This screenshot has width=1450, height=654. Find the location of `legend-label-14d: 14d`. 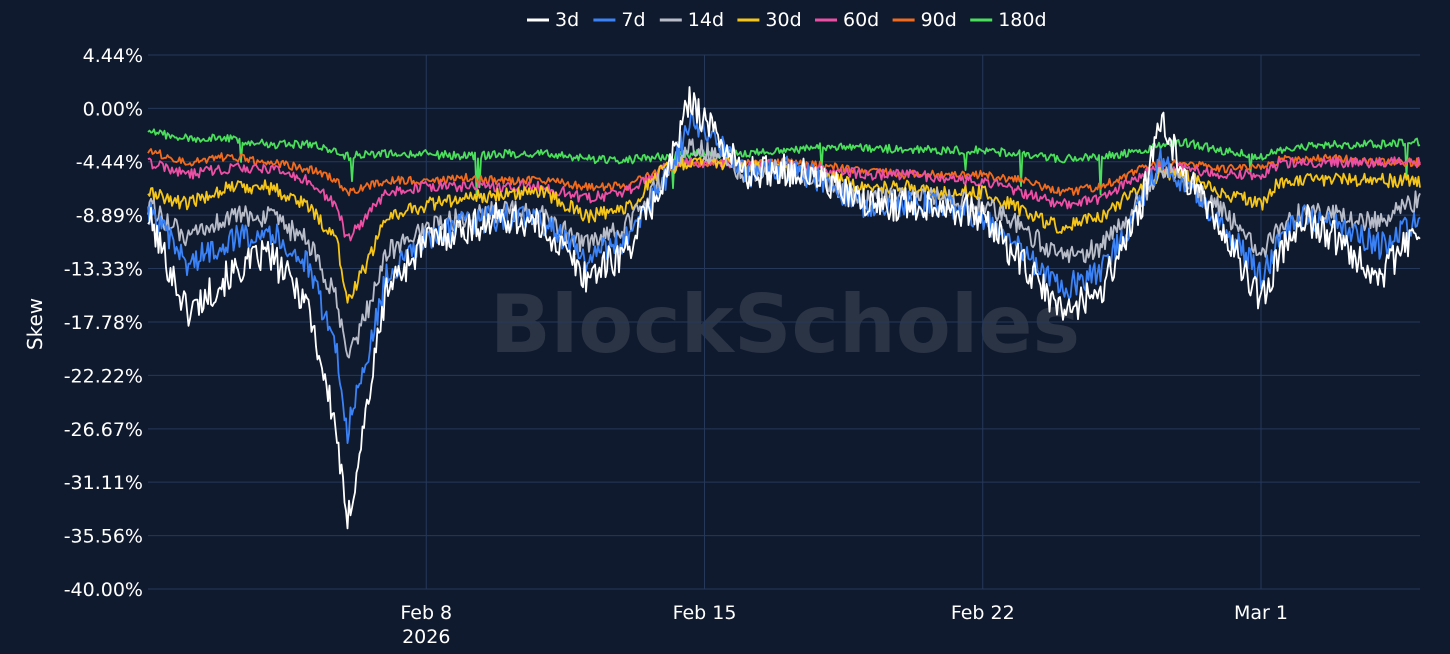

legend-label-14d: 14d is located at coordinates (706, 20).